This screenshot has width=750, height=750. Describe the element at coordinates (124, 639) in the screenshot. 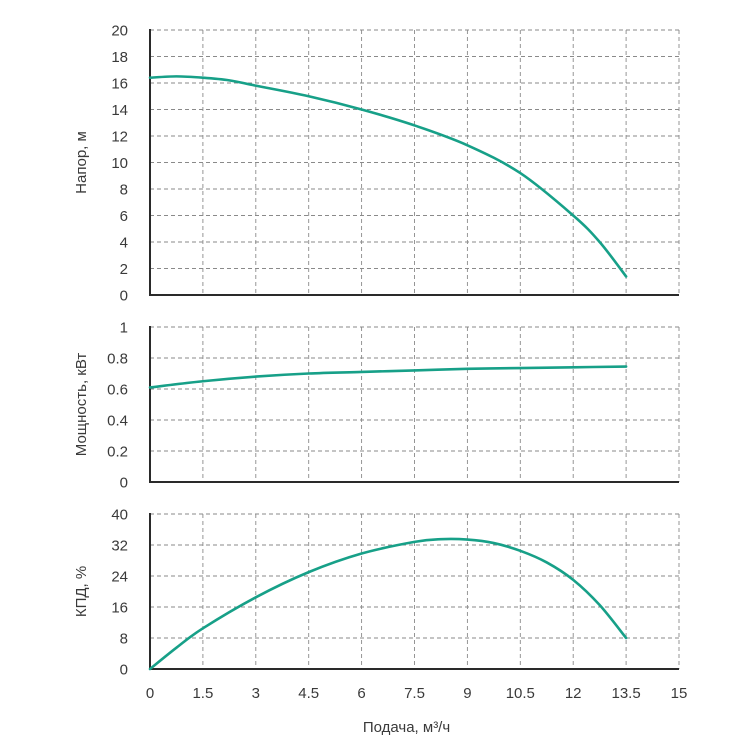

I see `chart-3-y-tick-label: 8` at that location.